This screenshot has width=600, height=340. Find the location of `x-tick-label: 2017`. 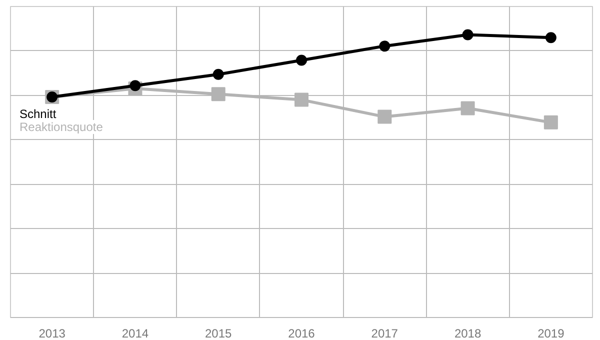

x-tick-label: 2017 is located at coordinates (384, 333).